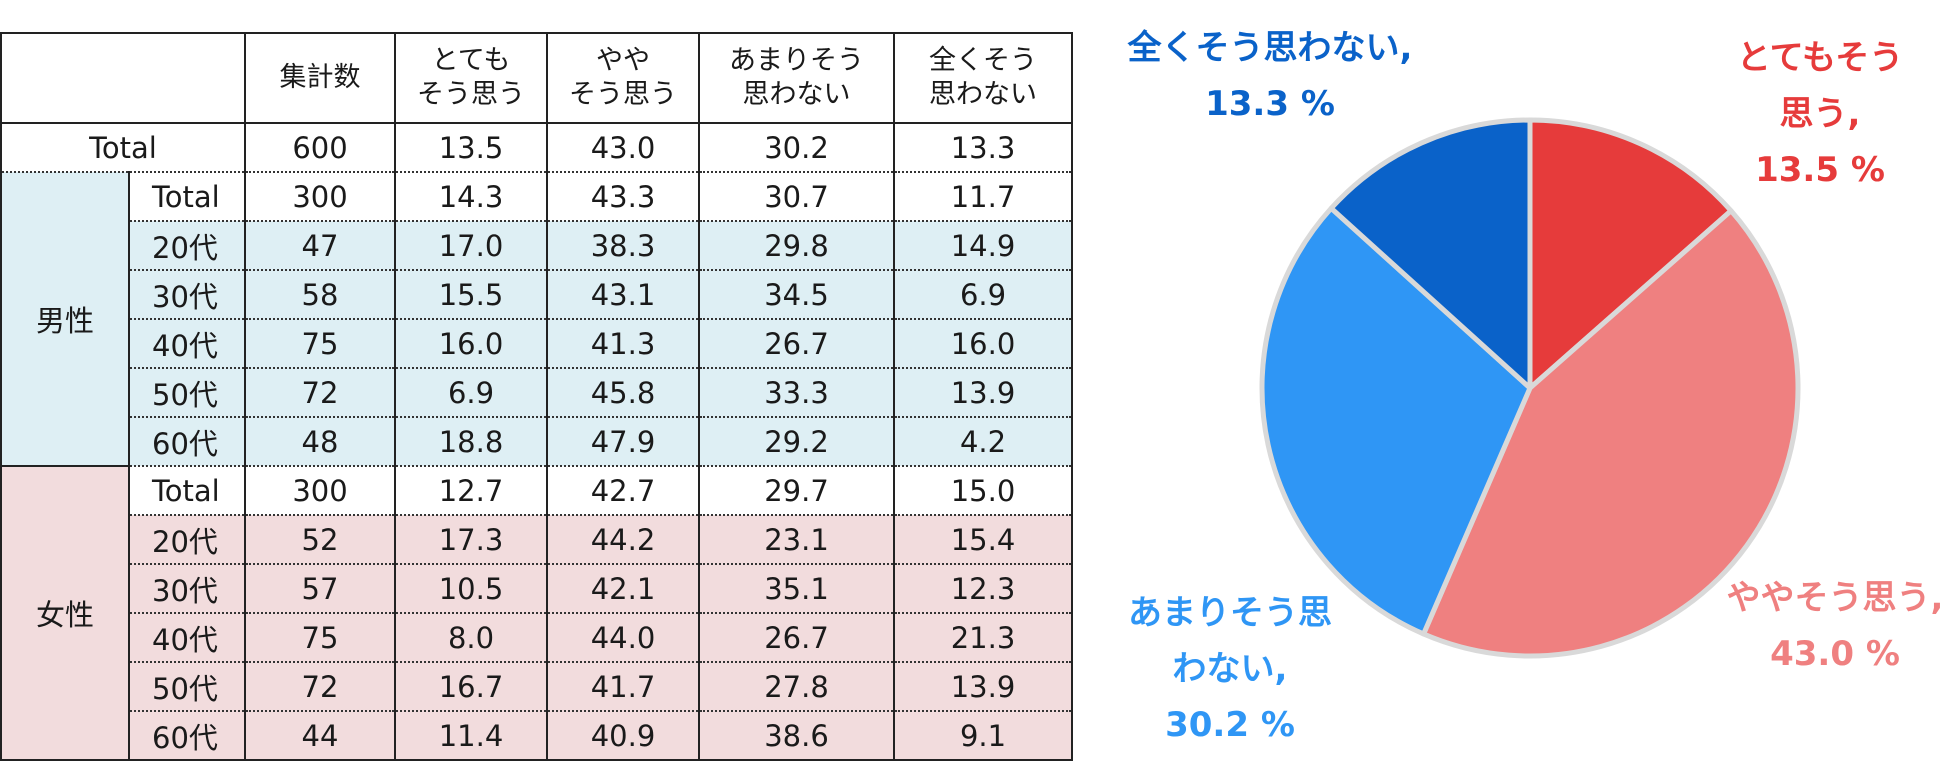  I want to click on table-cell: 29.7, so click(796, 491).